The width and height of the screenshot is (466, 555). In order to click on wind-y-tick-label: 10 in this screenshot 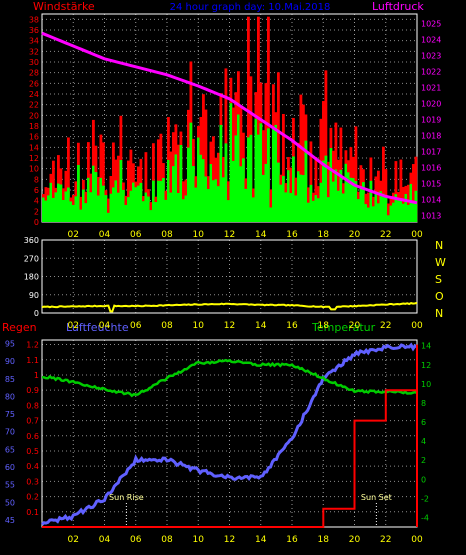, I will do `click(34, 169)`.